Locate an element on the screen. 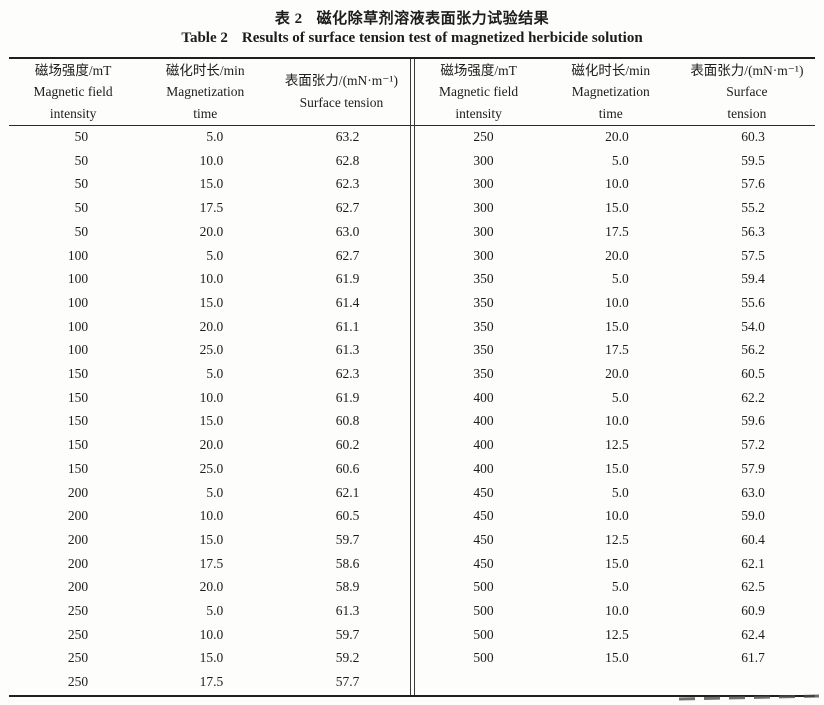 The image size is (824, 705). table-row: 250 20.0 60.3 is located at coordinates (615, 137).